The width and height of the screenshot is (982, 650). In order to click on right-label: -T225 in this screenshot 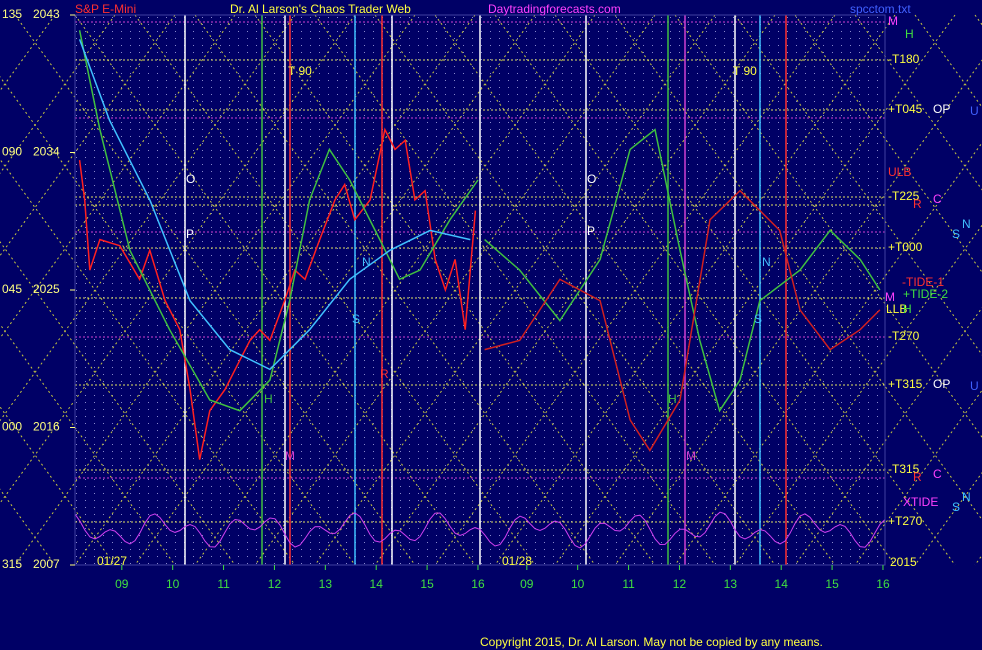, I will do `click(904, 196)`.